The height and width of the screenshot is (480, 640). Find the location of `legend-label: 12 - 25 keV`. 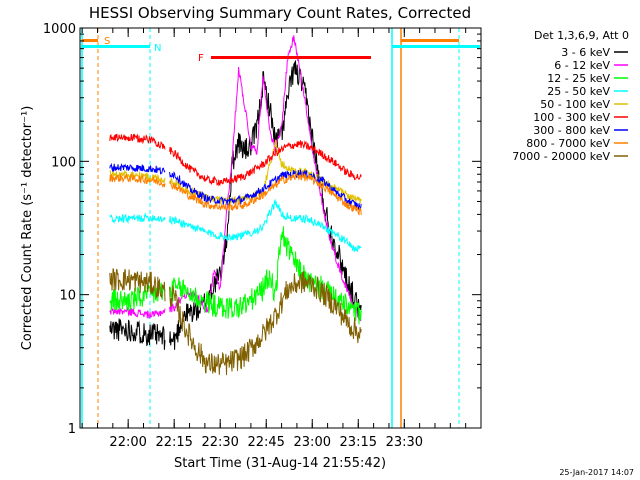

legend-label: 12 - 25 keV is located at coordinates (578, 78).